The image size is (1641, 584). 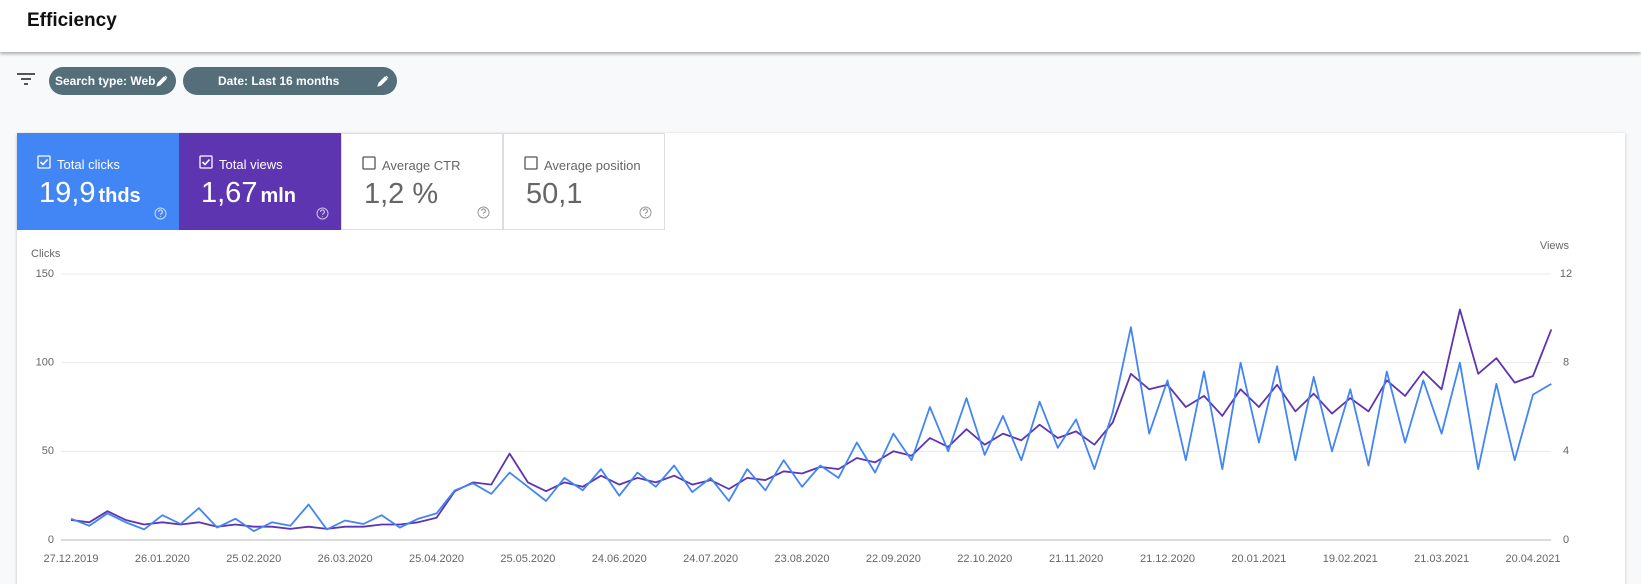 What do you see at coordinates (1566, 451) in the screenshot?
I see `y2-tick-label: 4` at bounding box center [1566, 451].